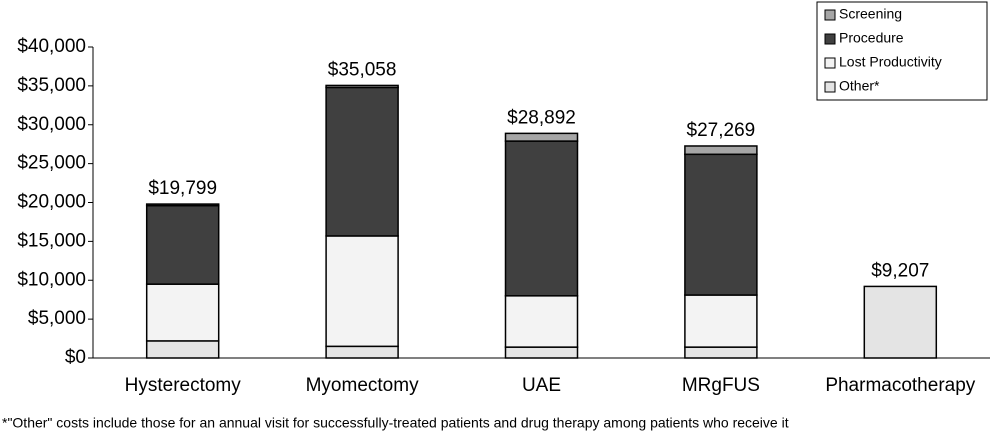 This screenshot has height=441, width=991. Describe the element at coordinates (51, 46) in the screenshot. I see `y-tick-label: $40,000` at that location.